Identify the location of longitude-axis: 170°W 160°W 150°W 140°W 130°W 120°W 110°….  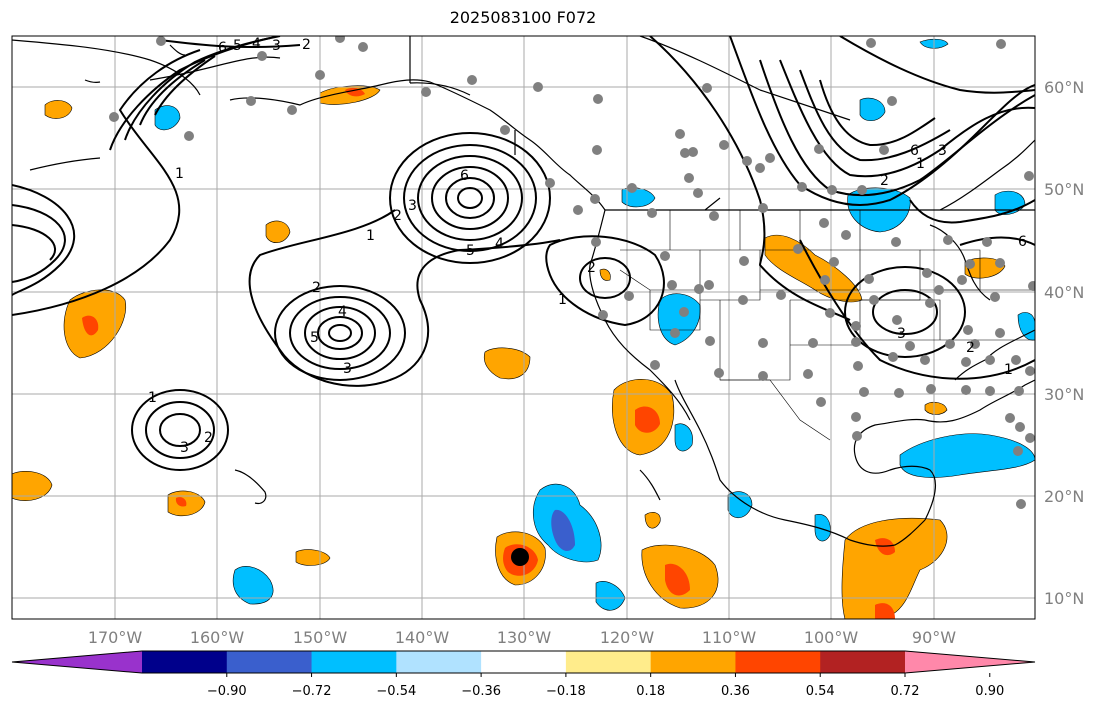
(522, 637).